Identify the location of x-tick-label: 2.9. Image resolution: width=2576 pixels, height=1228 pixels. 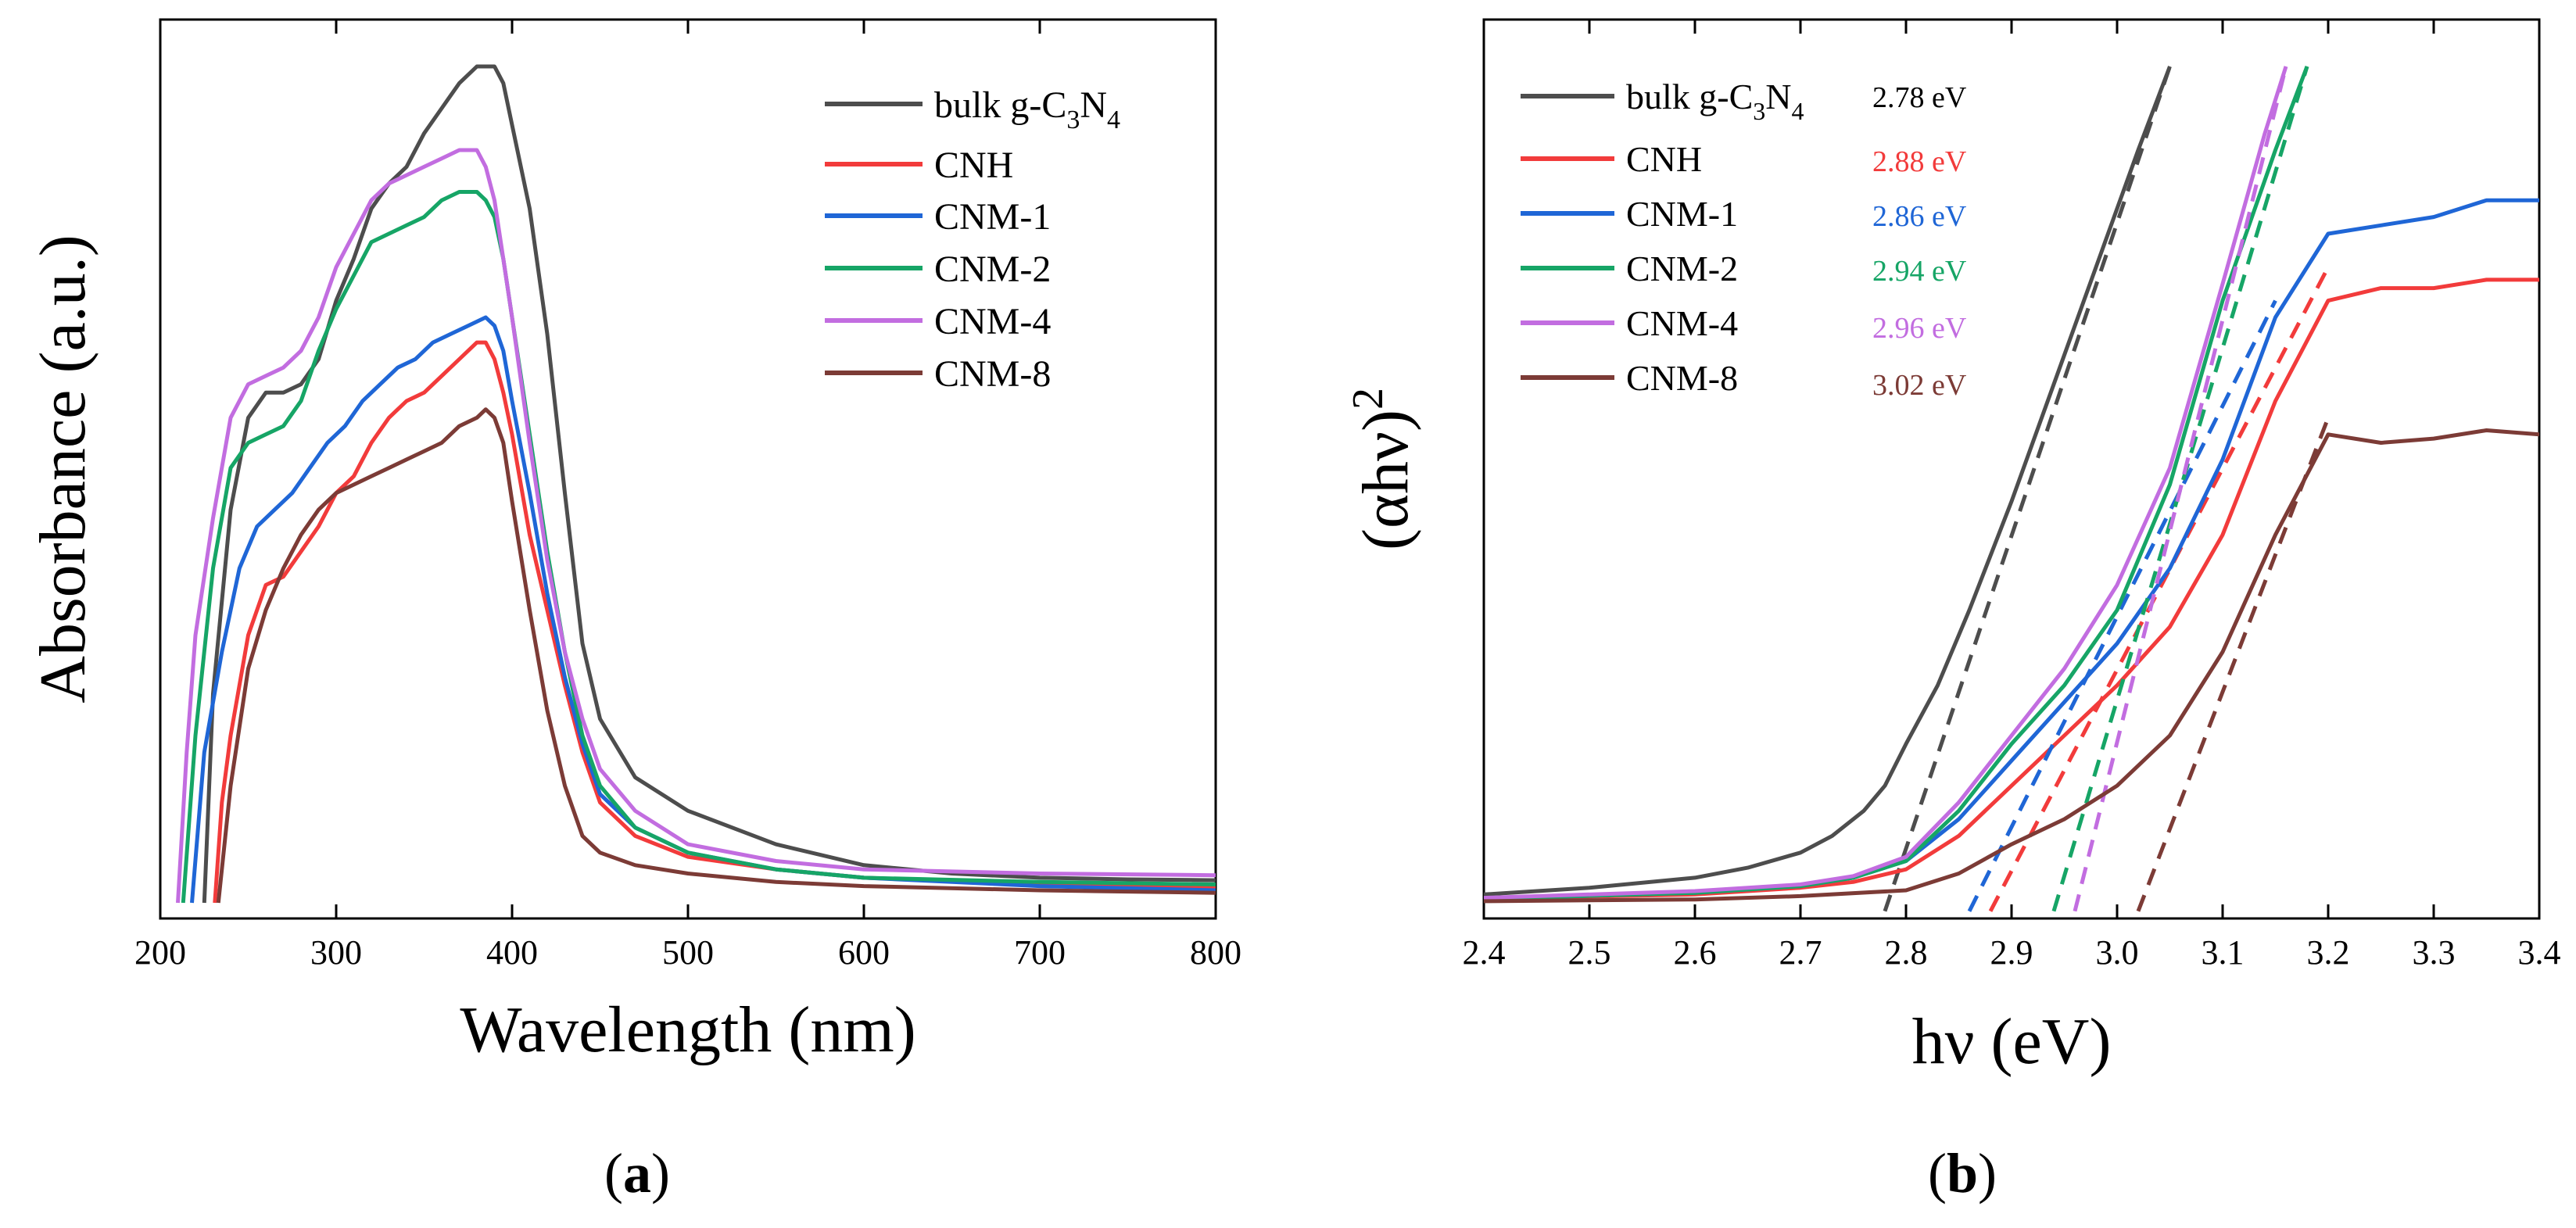
(2011, 952).